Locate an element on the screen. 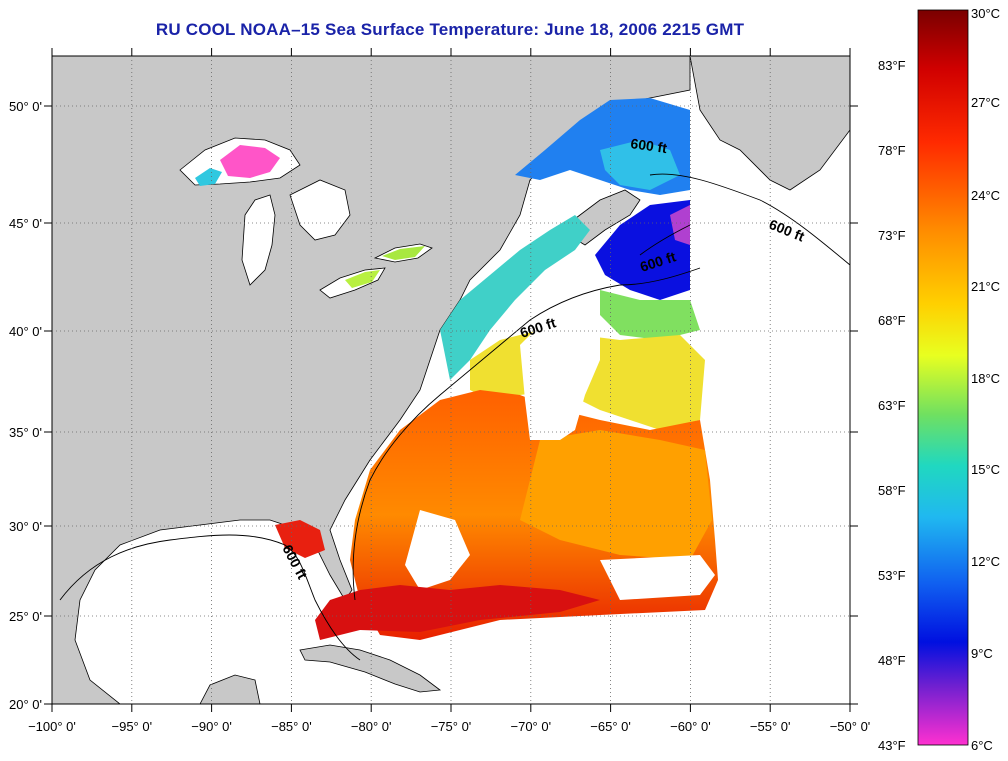 This screenshot has height=761, width=1008. sst-purple-patch is located at coordinates (680, 225).